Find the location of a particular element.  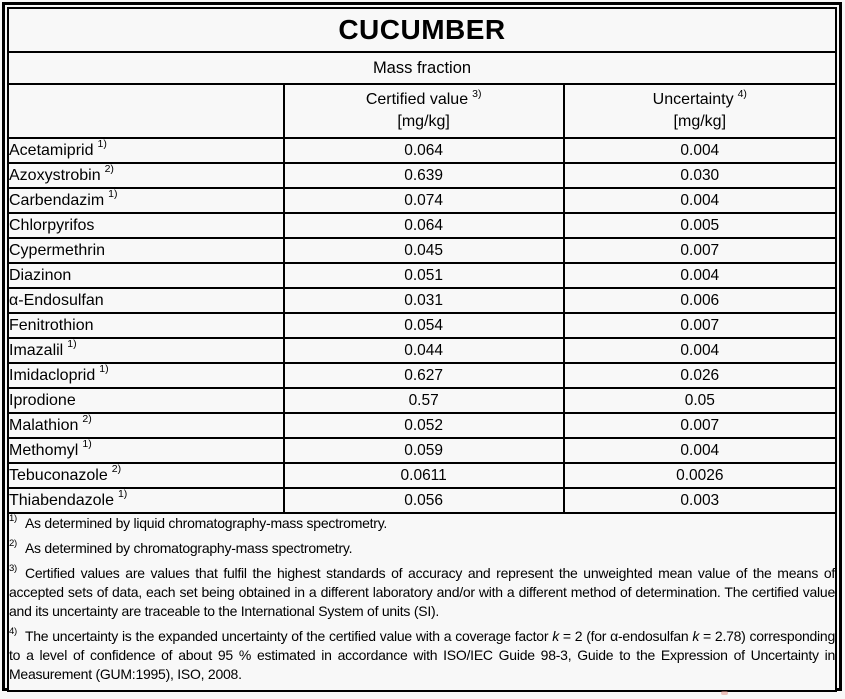

uncertainty-header: Uncertainty 4) [mg/kg] is located at coordinates (700, 111).